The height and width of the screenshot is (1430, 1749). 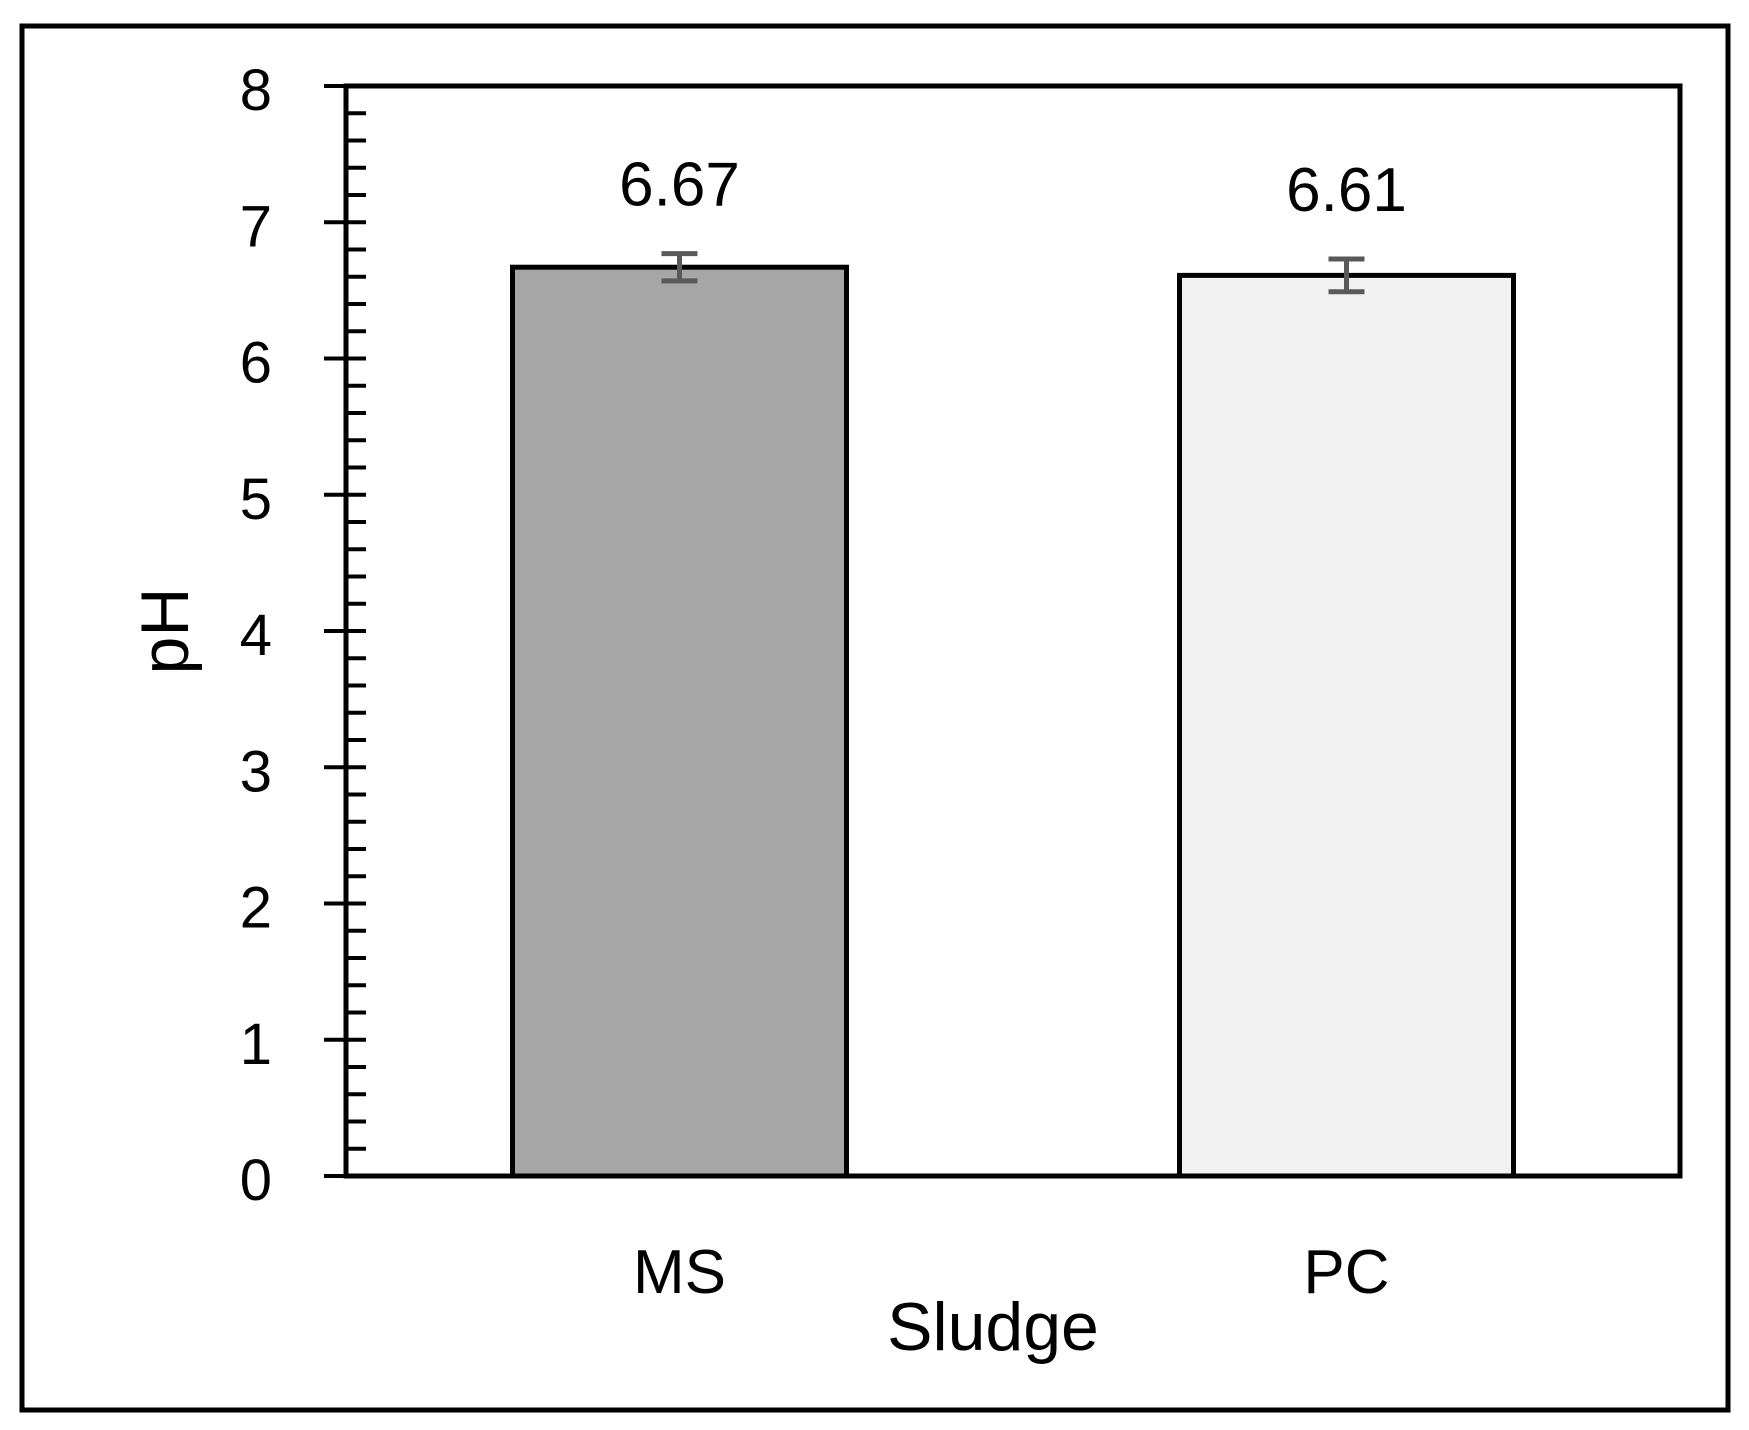 What do you see at coordinates (256, 499) in the screenshot?
I see `y-tick-label: 5` at bounding box center [256, 499].